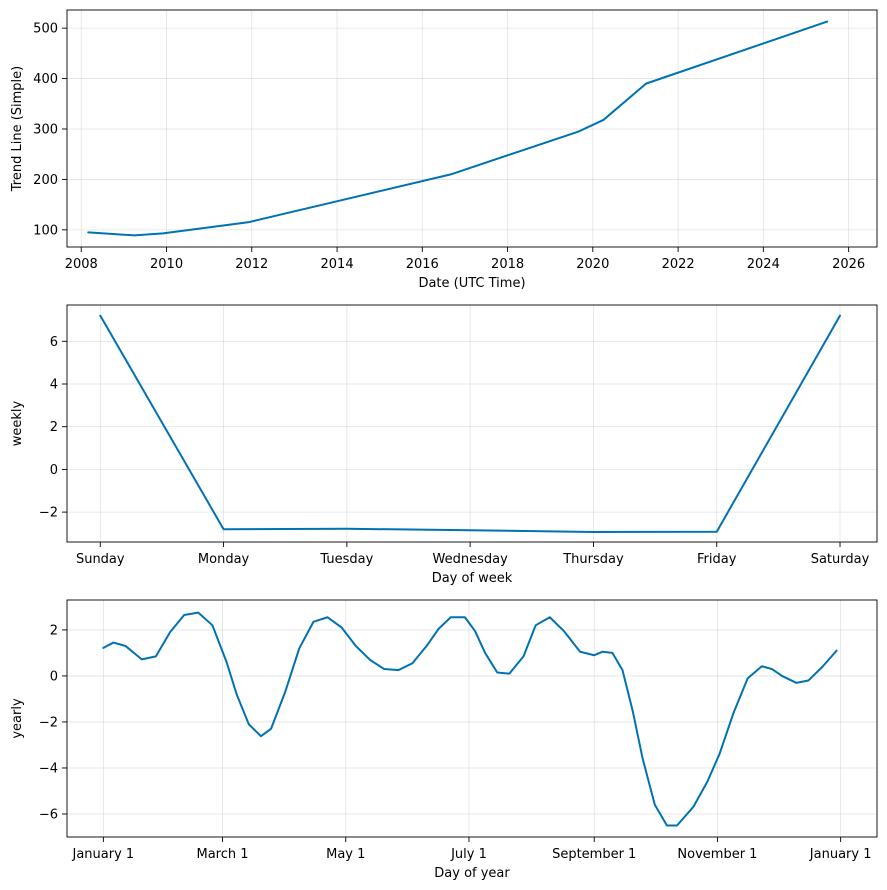  I want to click on y-axis-label: weekly, so click(17, 423).